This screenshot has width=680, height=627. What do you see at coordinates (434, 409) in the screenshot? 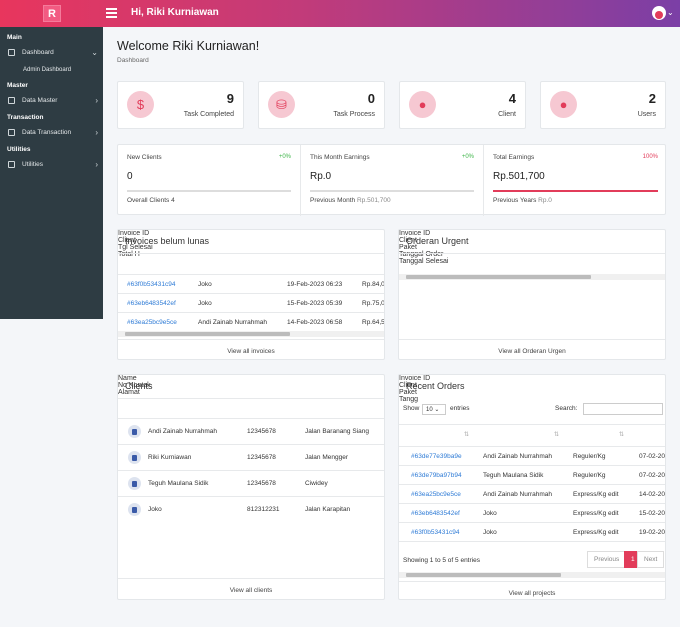
I see `entries-select: 10 ⌄` at bounding box center [434, 409].